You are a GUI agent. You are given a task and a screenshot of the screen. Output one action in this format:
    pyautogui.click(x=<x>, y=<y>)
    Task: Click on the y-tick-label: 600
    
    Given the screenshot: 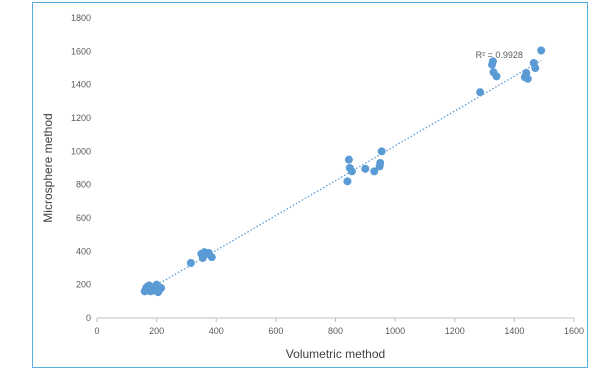 What is the action you would take?
    pyautogui.click(x=83, y=218)
    